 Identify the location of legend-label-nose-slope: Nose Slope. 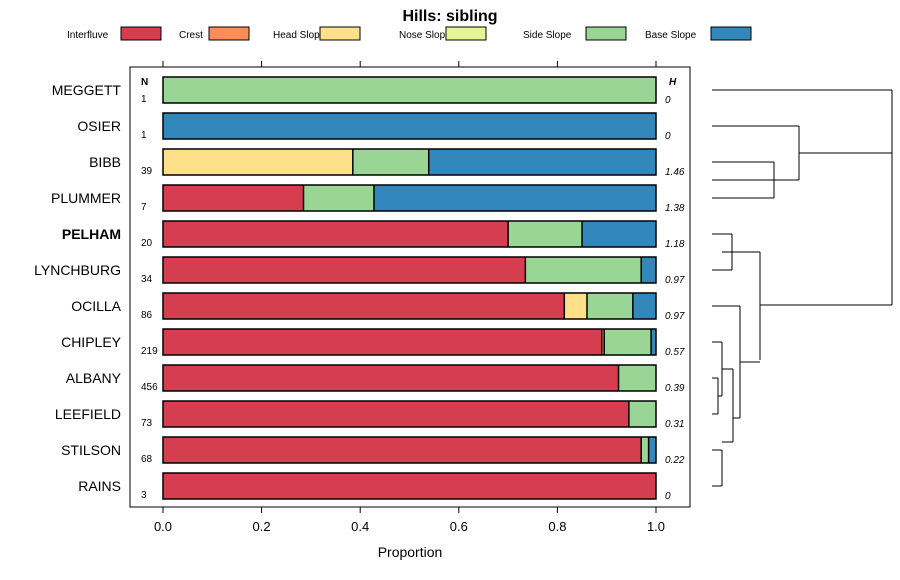
(425, 35).